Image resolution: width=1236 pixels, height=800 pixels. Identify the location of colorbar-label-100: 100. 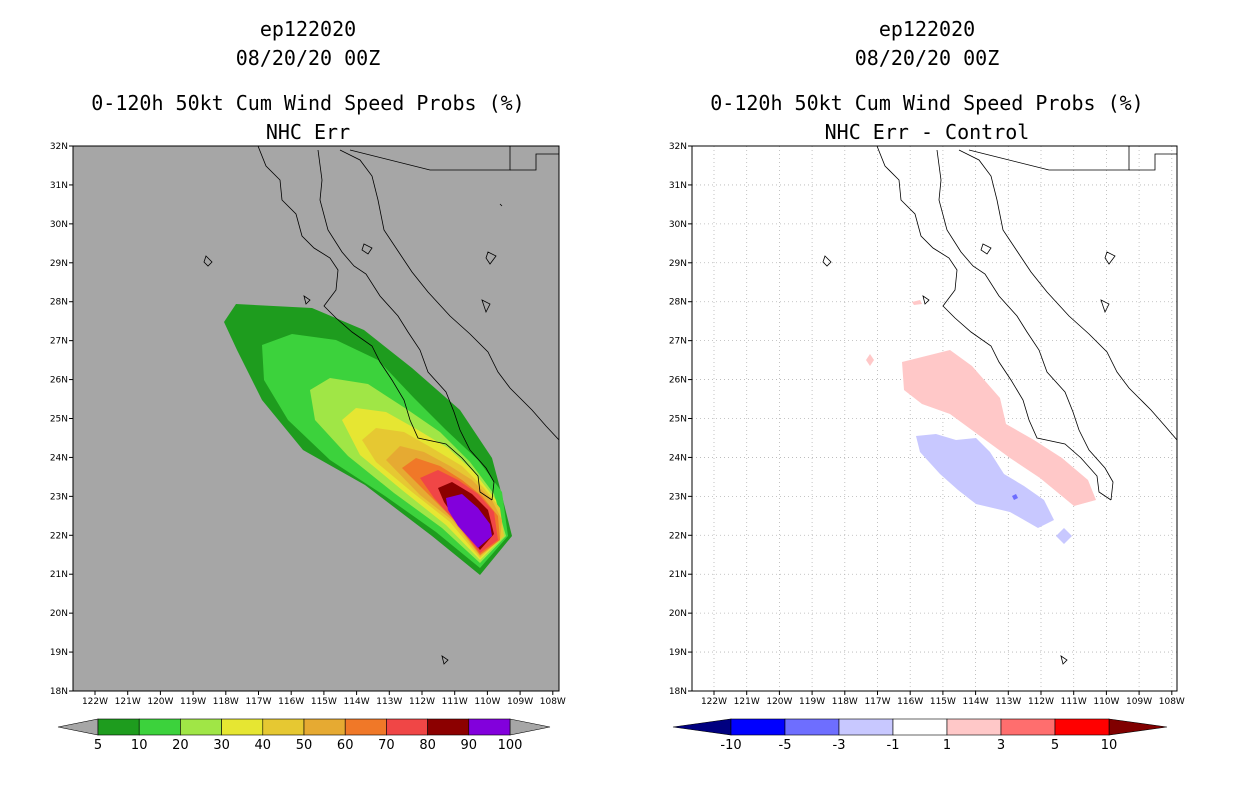
(510, 745).